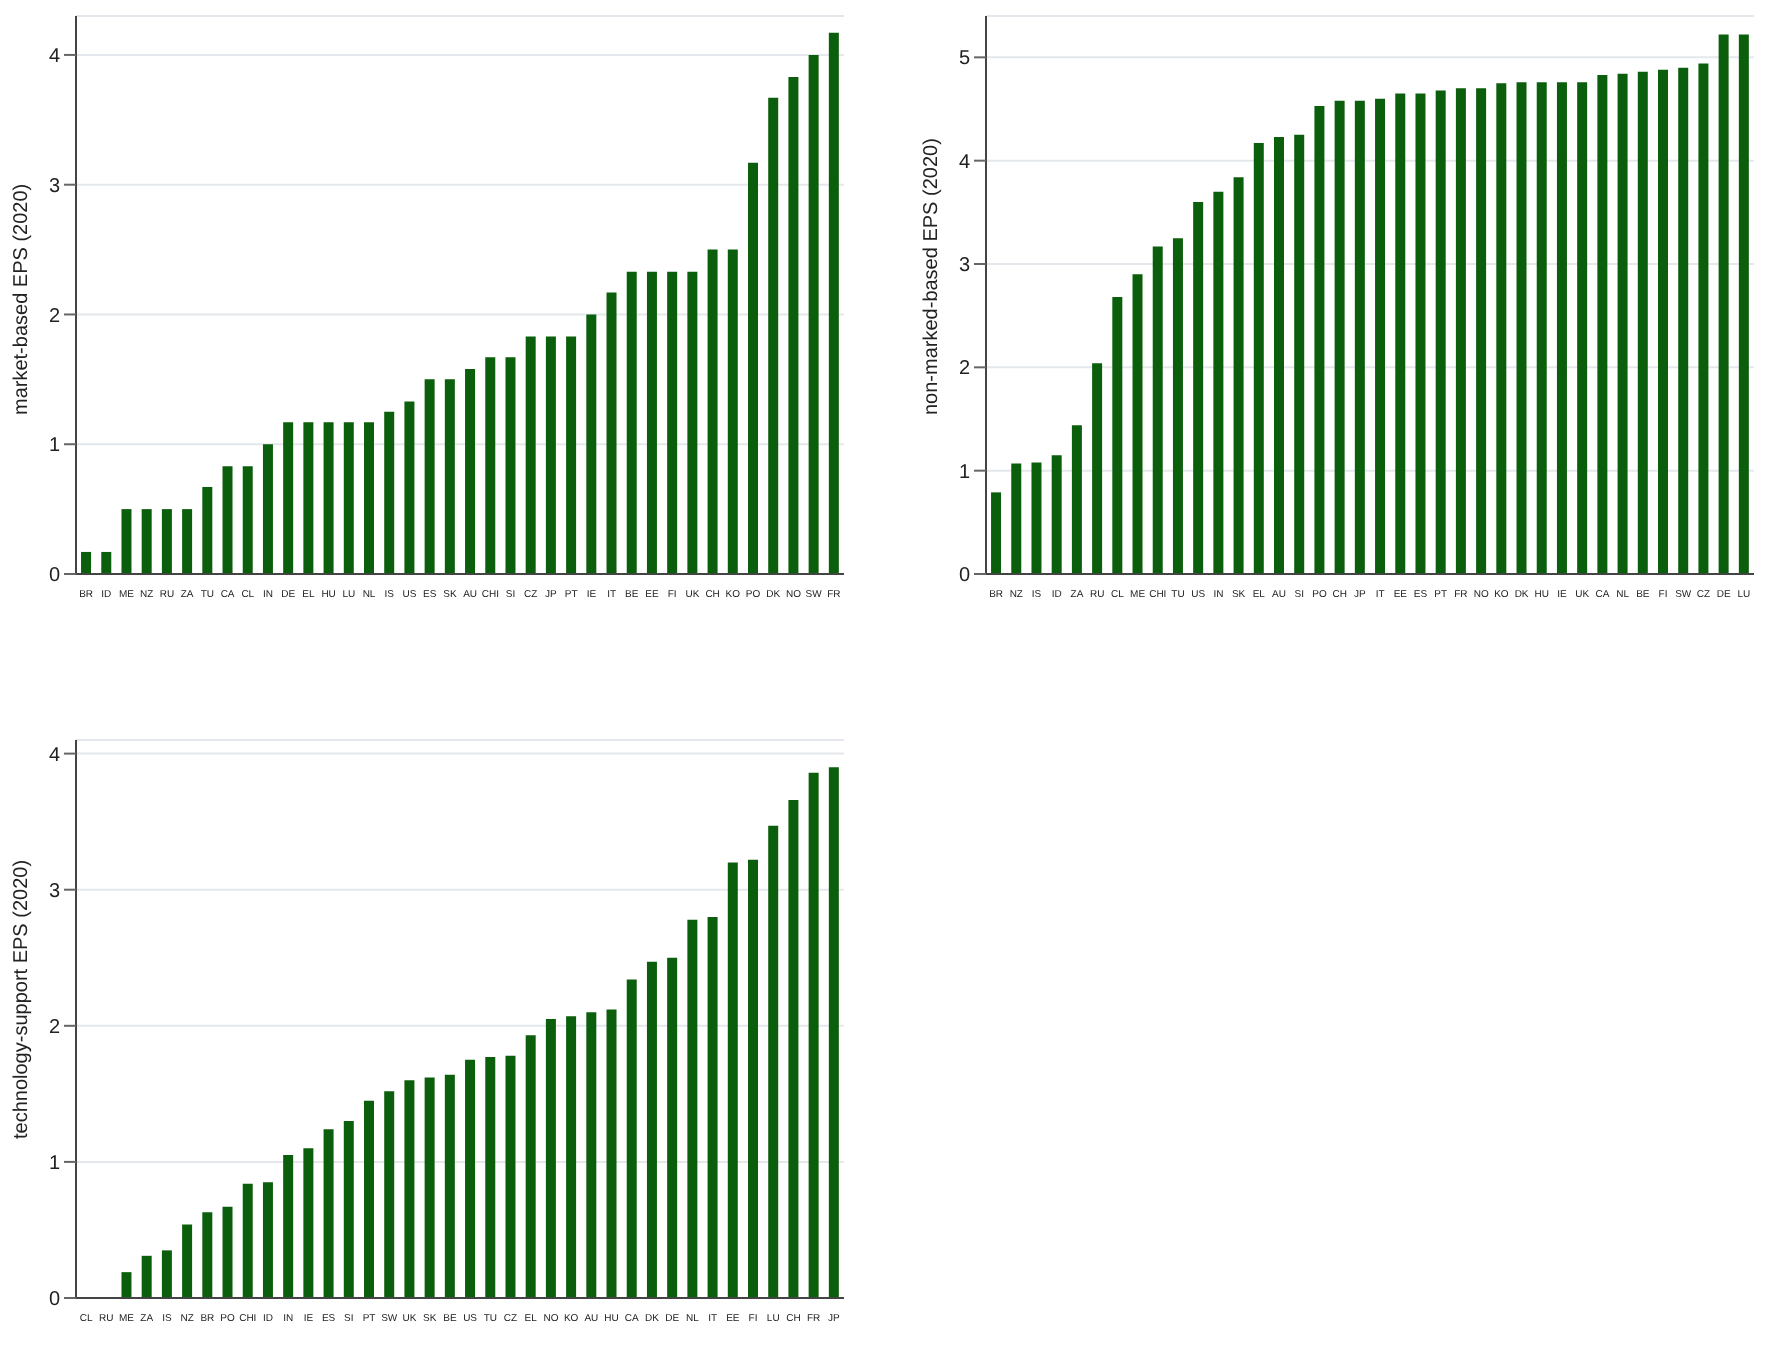 Image resolution: width=1772 pixels, height=1356 pixels. Describe the element at coordinates (22, 999) in the screenshot. I see `y-axis-title: technology-support EPS (2020)` at that location.